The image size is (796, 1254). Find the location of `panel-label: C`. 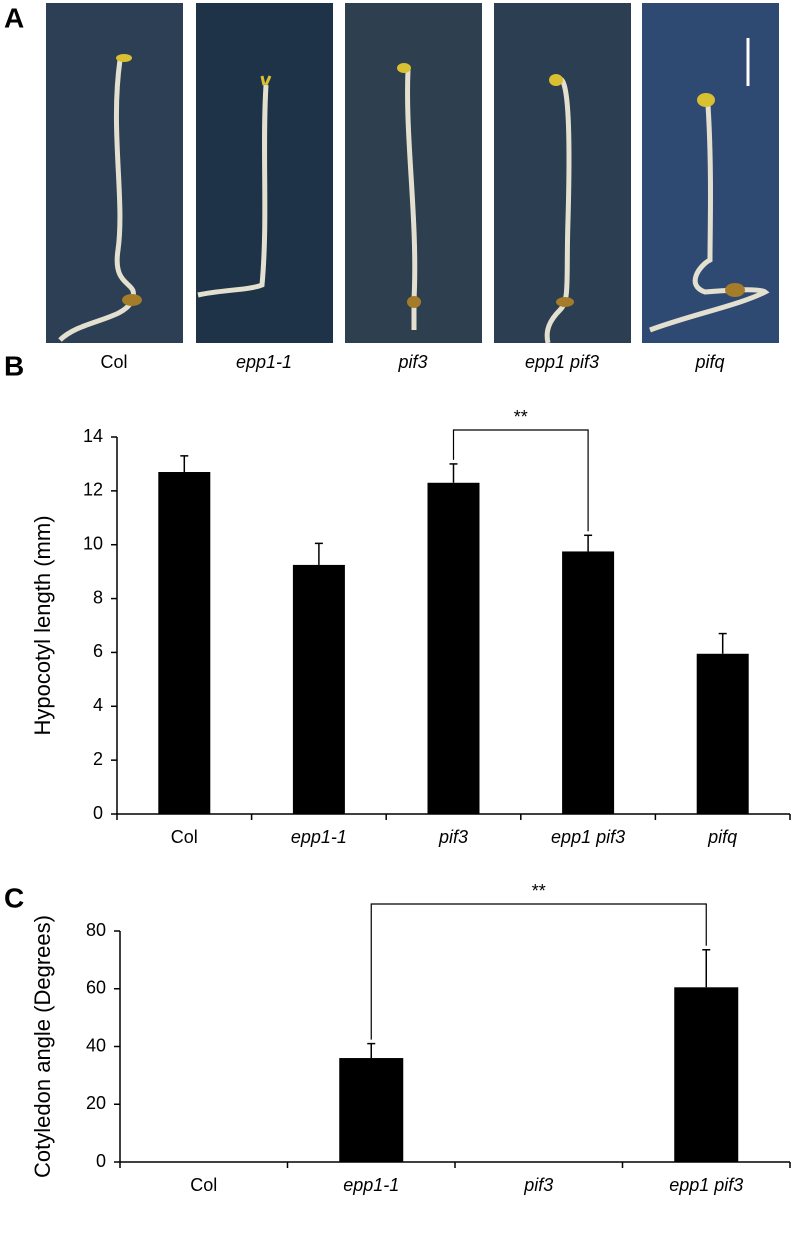

panel-label: C is located at coordinates (14, 897).